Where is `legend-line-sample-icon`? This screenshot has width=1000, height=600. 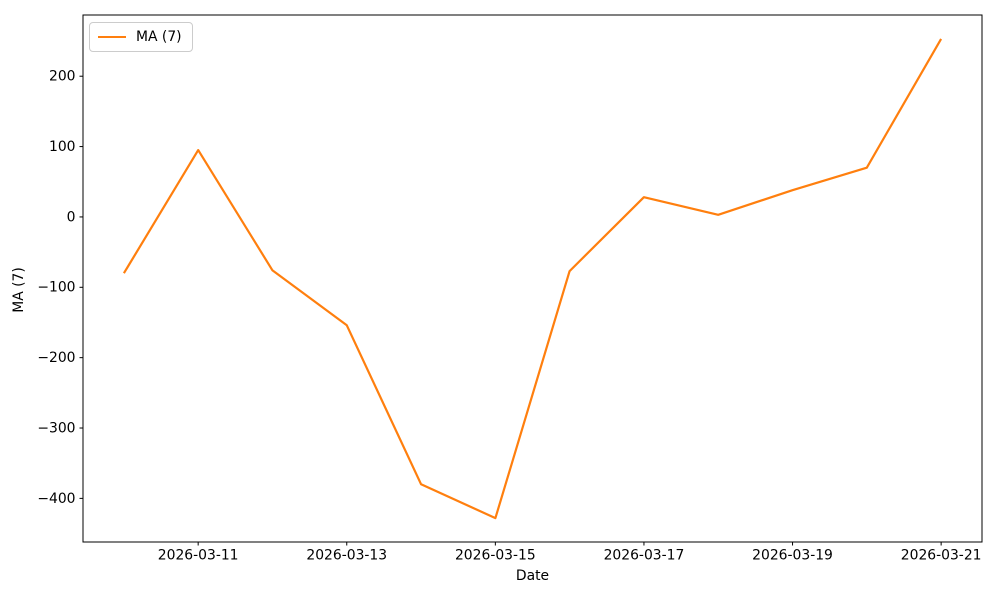 legend-line-sample-icon is located at coordinates (112, 37).